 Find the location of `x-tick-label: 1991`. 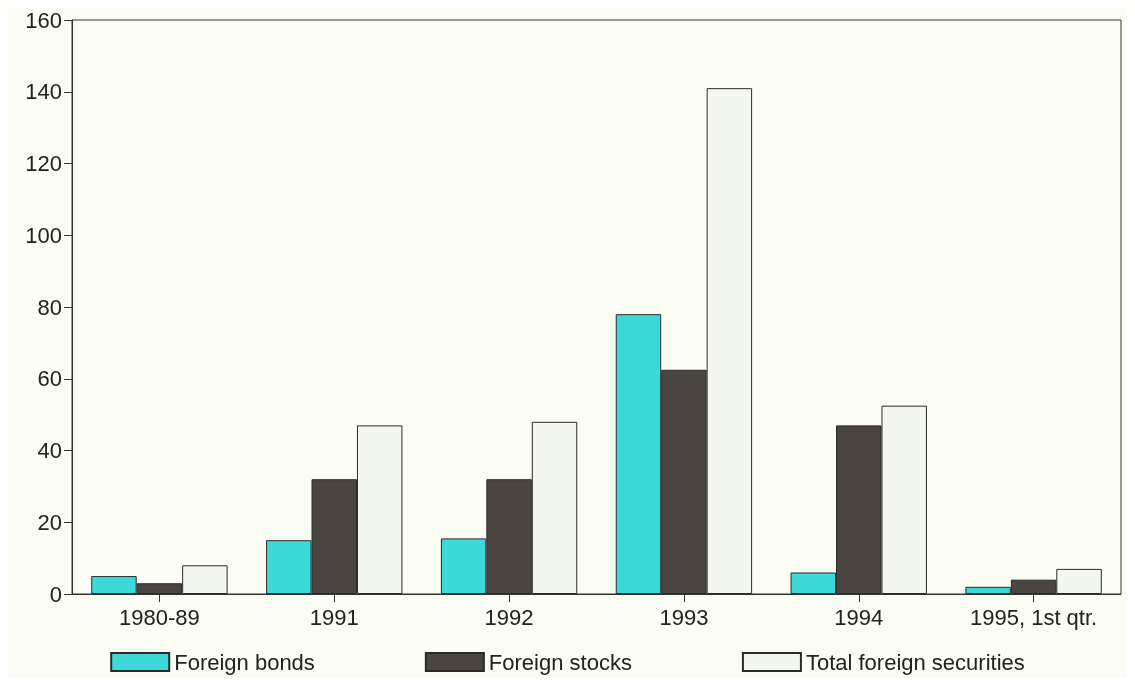

x-tick-label: 1991 is located at coordinates (334, 617).